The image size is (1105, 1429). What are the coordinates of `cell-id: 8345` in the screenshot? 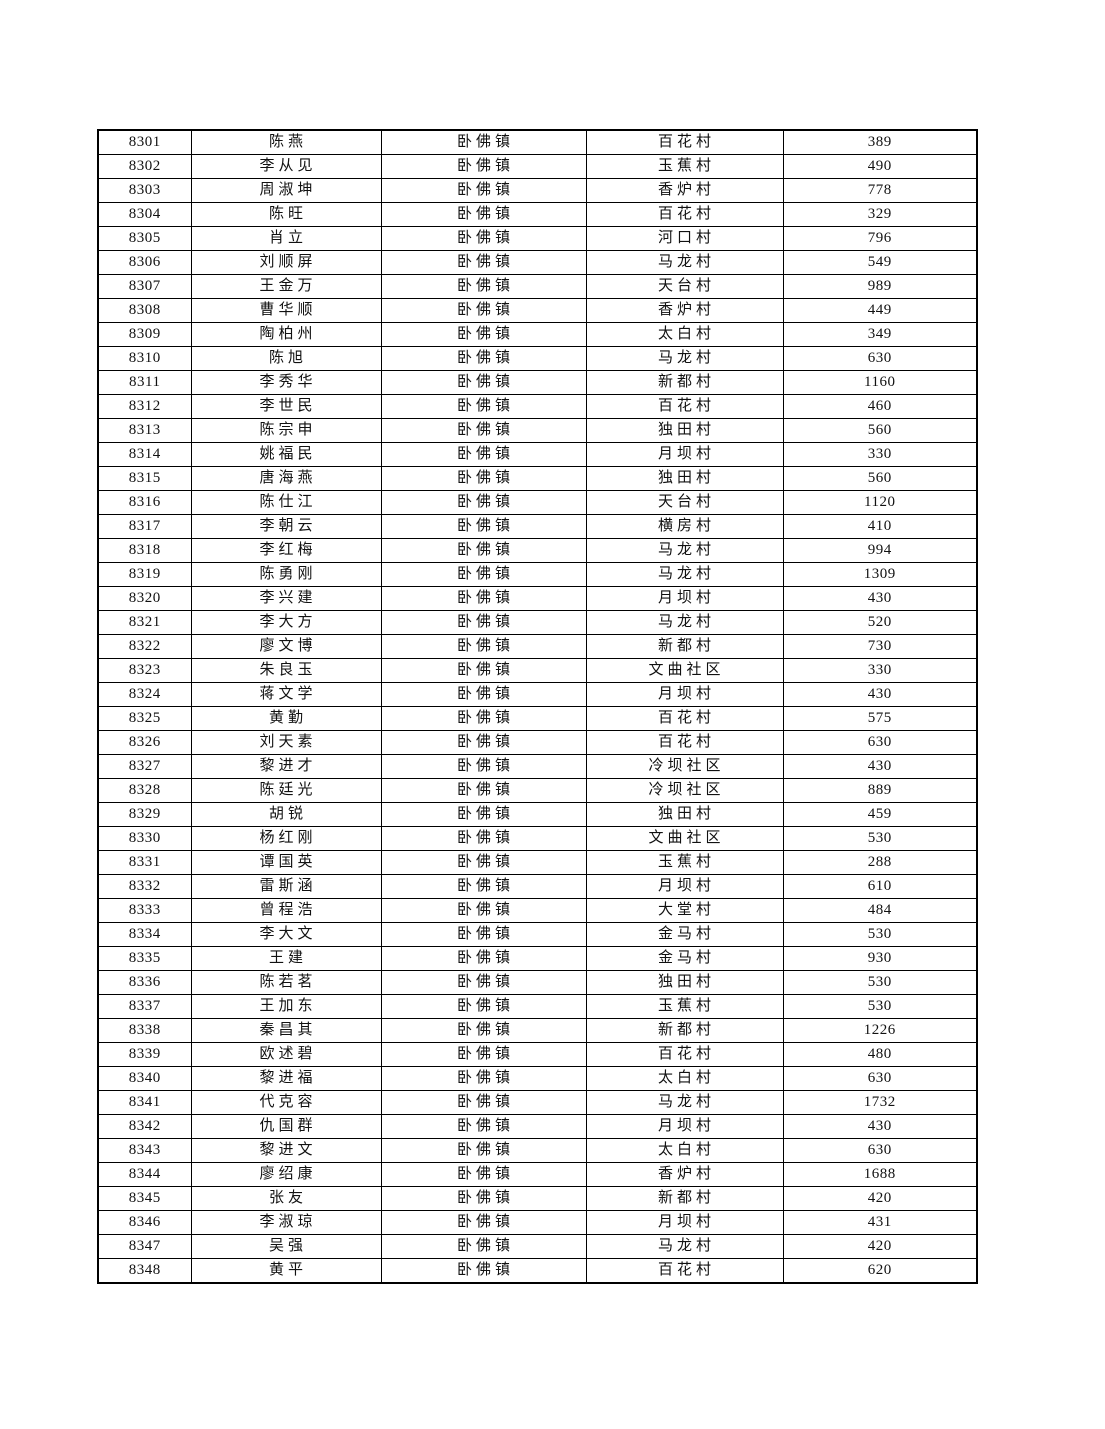 It's located at (144, 1198).